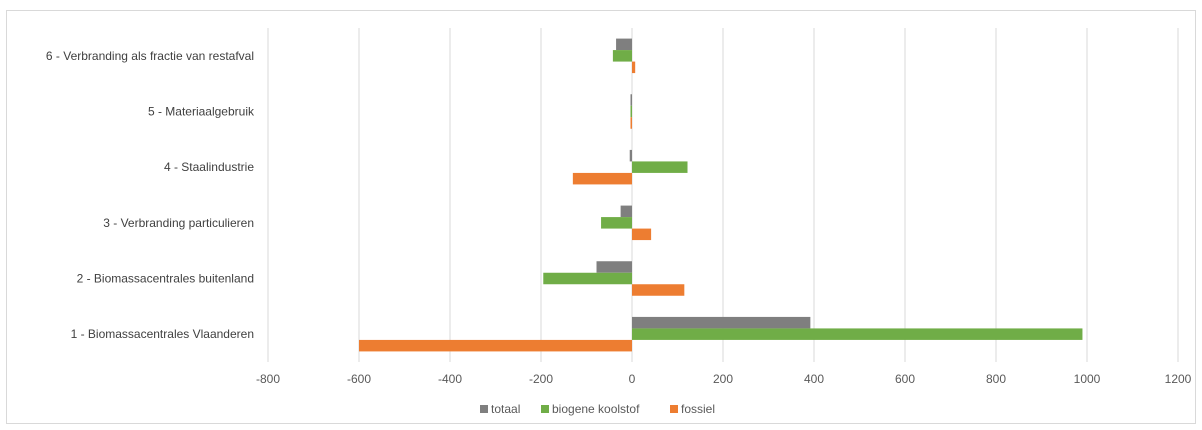  I want to click on category-label: 1 - Biomassacentrales Vlaanderen, so click(162, 334).